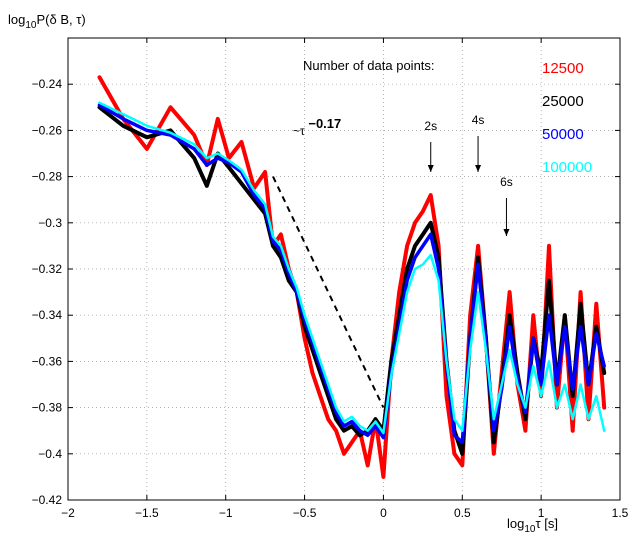 Image resolution: width=633 pixels, height=553 pixels. Describe the element at coordinates (563, 134) in the screenshot. I see `legend-entry-50000: 50000` at that location.